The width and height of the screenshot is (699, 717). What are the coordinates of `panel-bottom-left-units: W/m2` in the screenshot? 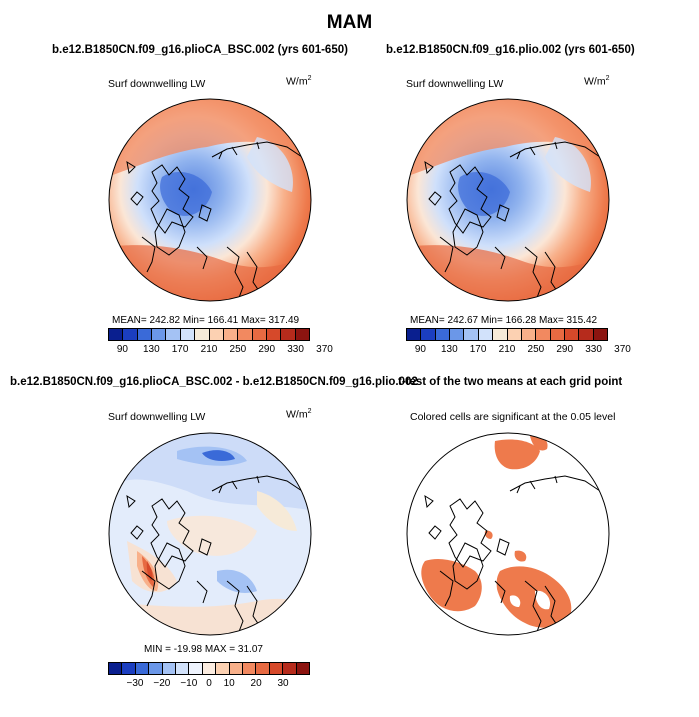 It's located at (299, 414).